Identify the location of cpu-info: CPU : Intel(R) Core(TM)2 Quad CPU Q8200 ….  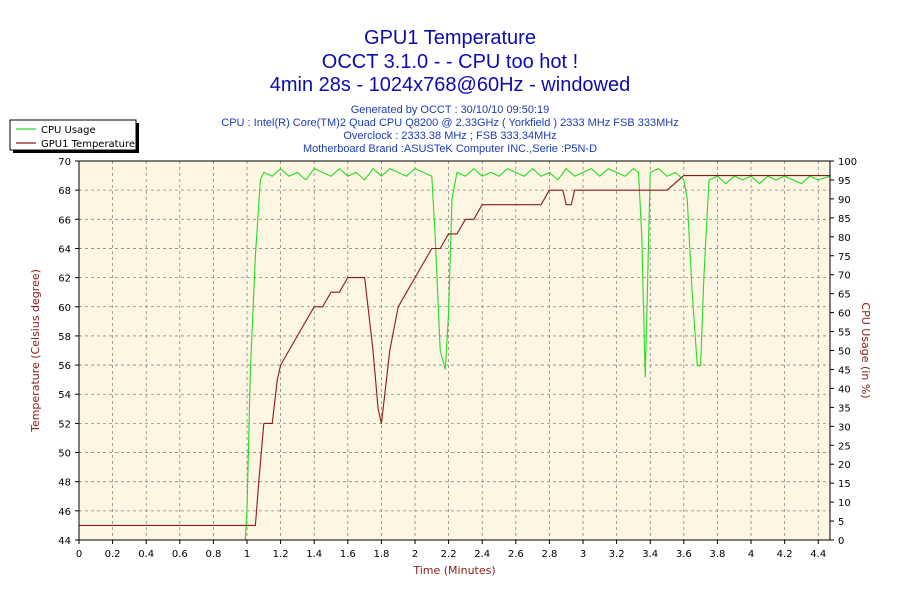
(450, 123).